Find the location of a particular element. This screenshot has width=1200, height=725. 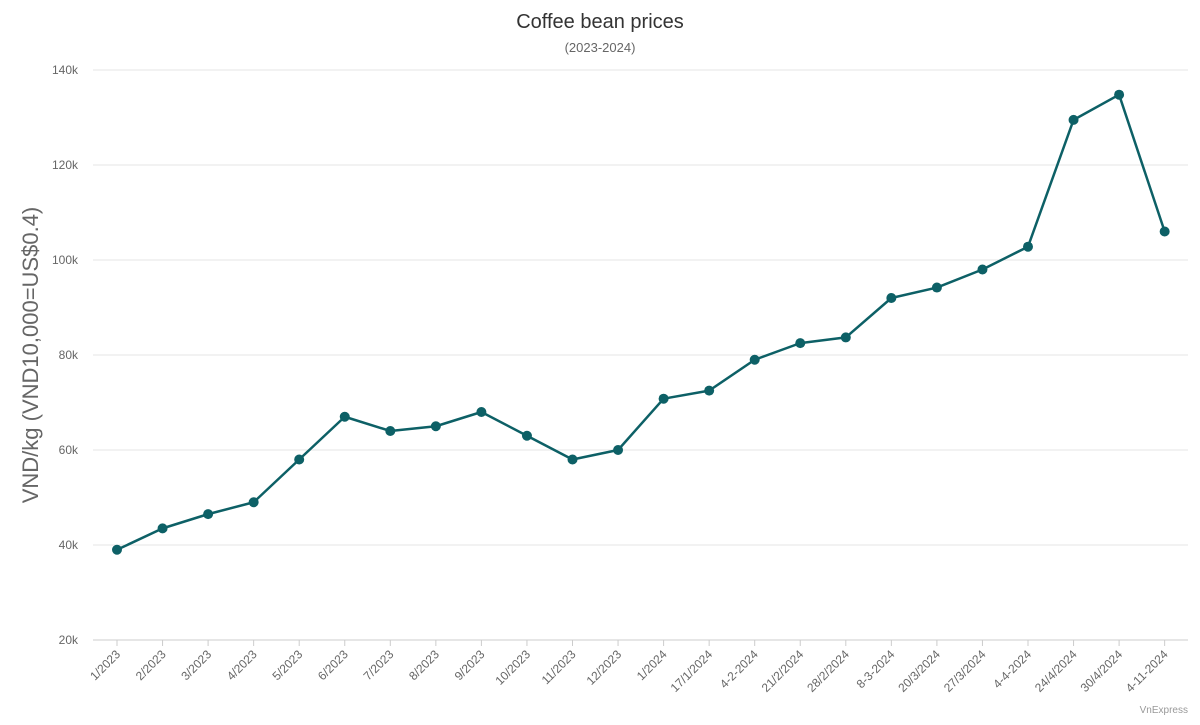

y-tick-labels: 20k 40k 60k 80k 100k 120k 140k is located at coordinates (65, 355).